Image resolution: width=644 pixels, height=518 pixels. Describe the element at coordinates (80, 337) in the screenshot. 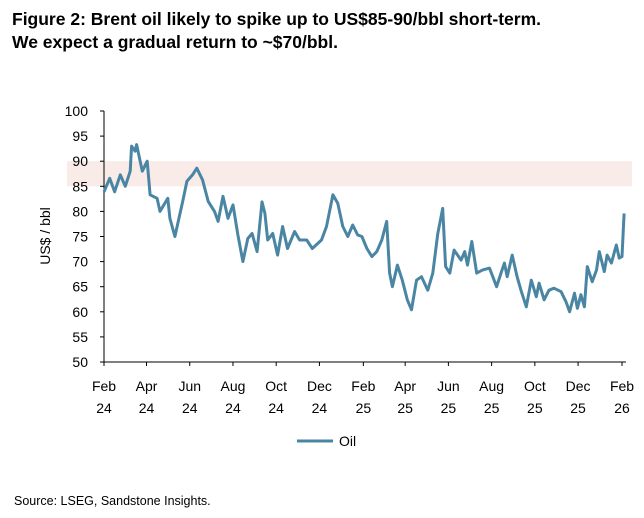

I see `y-tick-label: 55` at that location.